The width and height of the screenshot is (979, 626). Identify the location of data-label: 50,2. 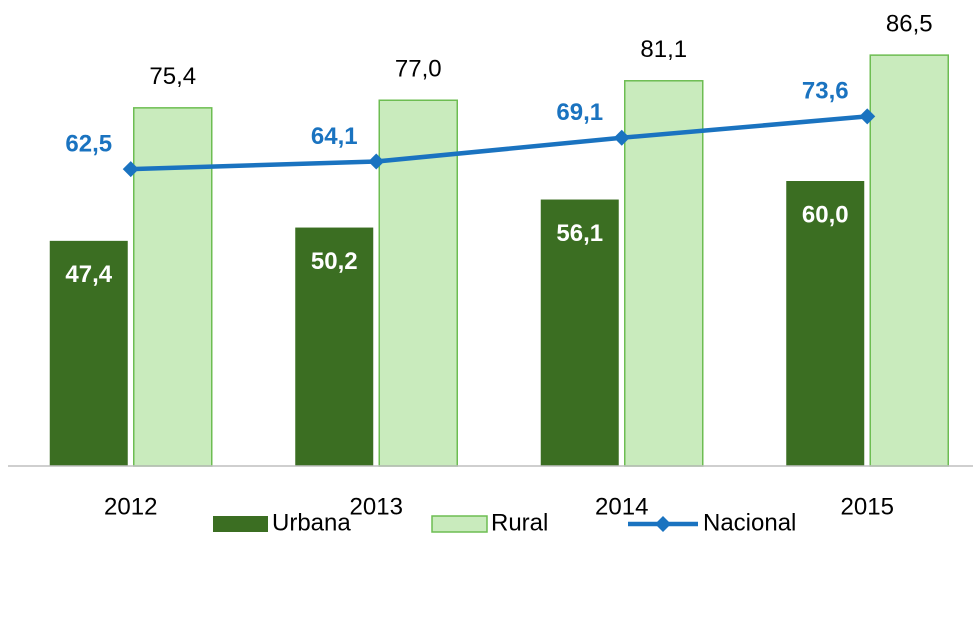
(334, 261).